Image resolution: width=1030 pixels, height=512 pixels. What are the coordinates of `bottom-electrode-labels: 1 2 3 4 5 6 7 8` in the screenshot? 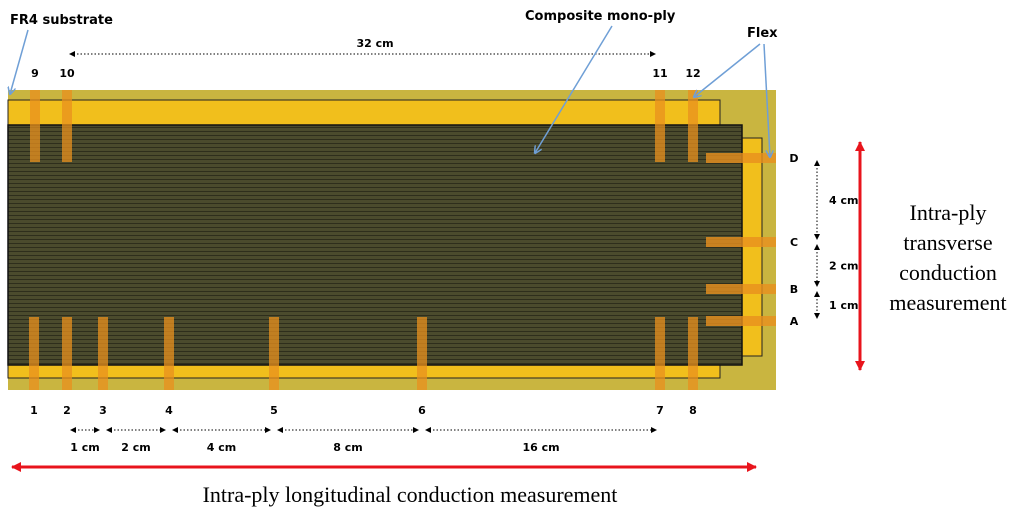 It's located at (363, 410).